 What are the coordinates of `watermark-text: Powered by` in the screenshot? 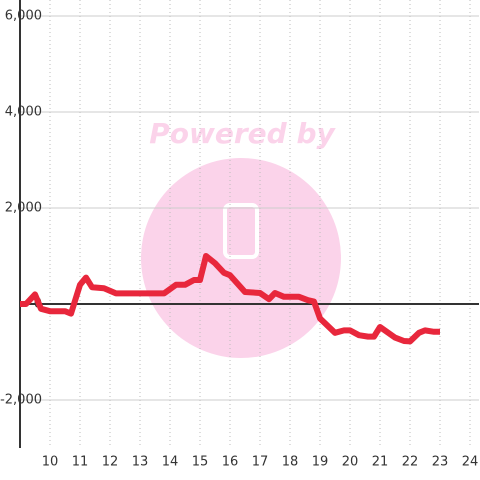 It's located at (242, 133).